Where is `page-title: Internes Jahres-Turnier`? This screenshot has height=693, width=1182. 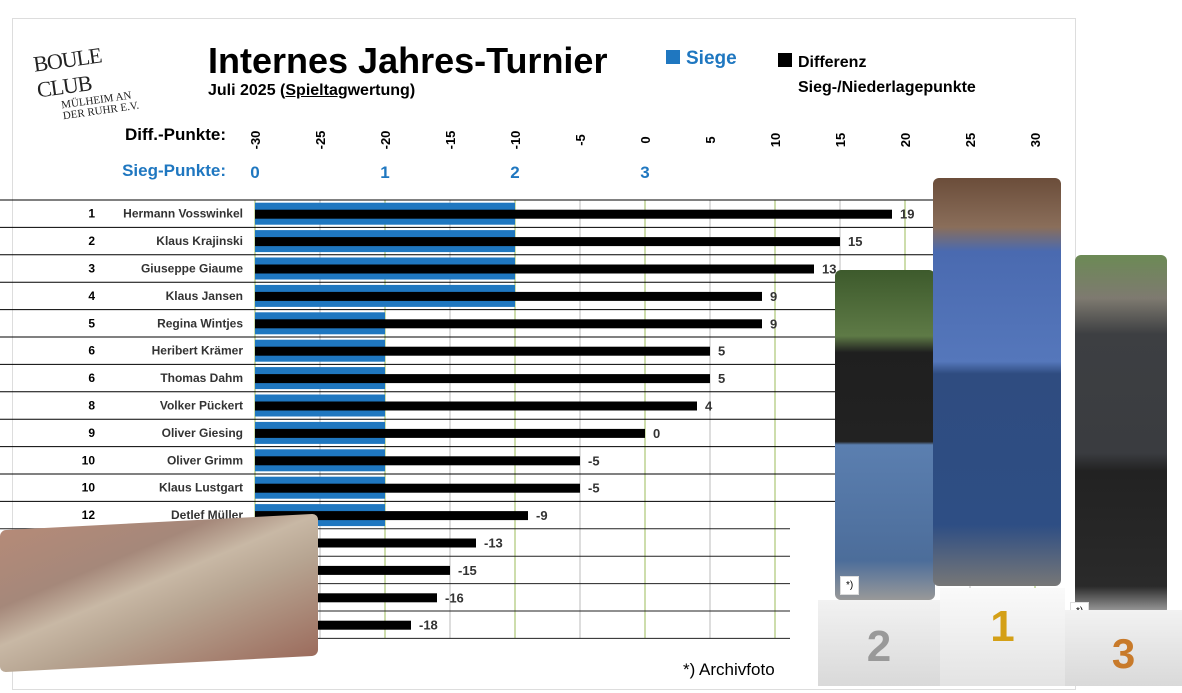 page-title: Internes Jahres-Turnier is located at coordinates (408, 60).